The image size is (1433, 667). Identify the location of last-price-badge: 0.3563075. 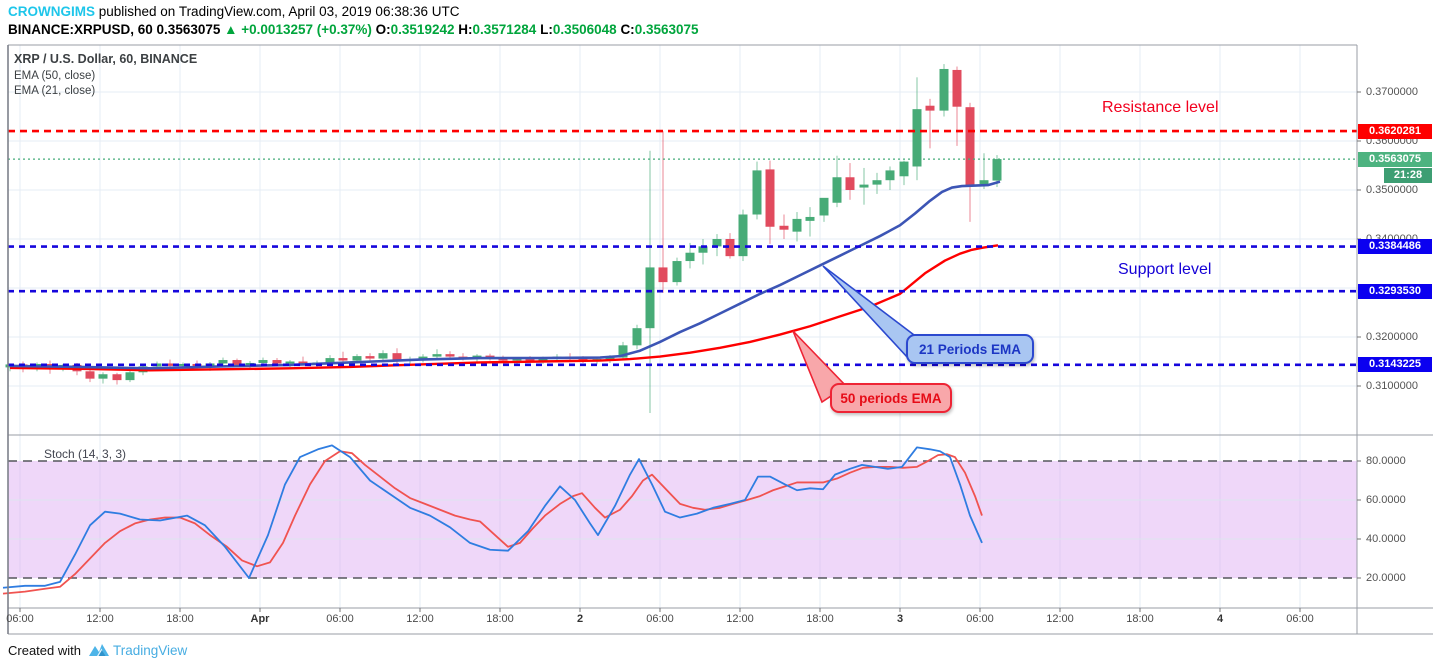
(1395, 159).